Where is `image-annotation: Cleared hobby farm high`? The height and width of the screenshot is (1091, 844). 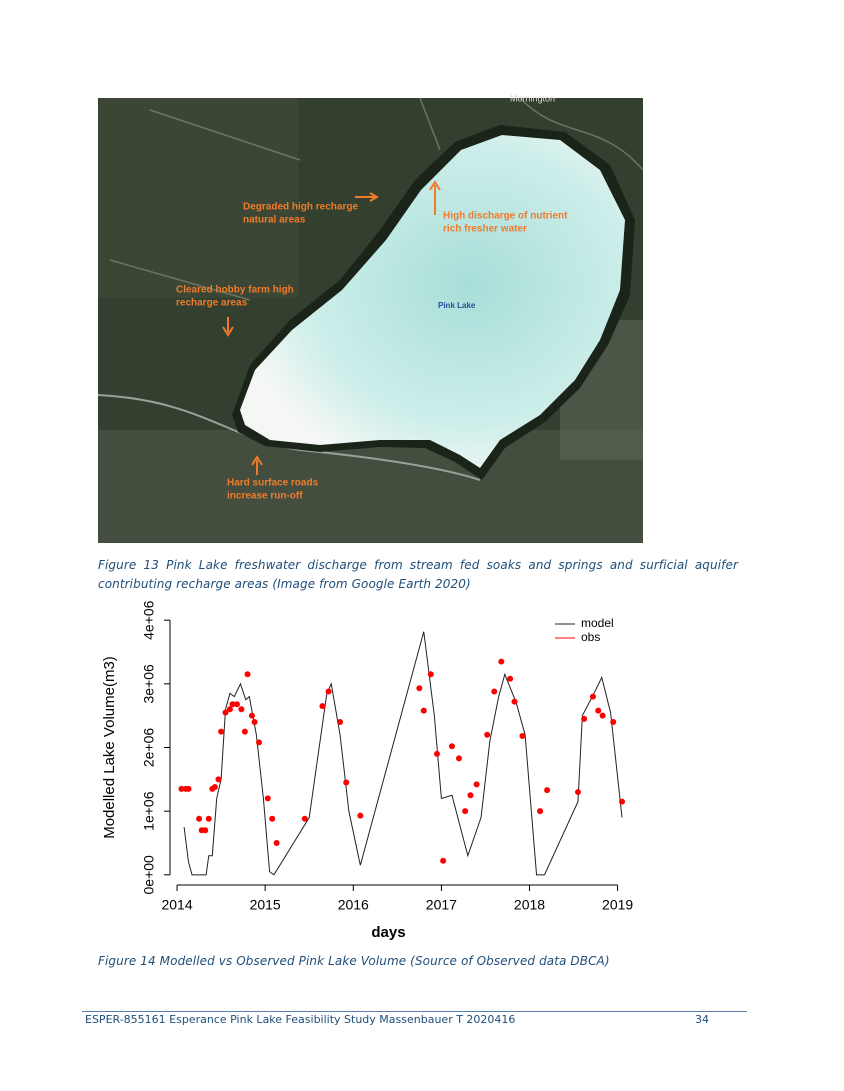
image-annotation: Cleared hobby farm high is located at coordinates (235, 290).